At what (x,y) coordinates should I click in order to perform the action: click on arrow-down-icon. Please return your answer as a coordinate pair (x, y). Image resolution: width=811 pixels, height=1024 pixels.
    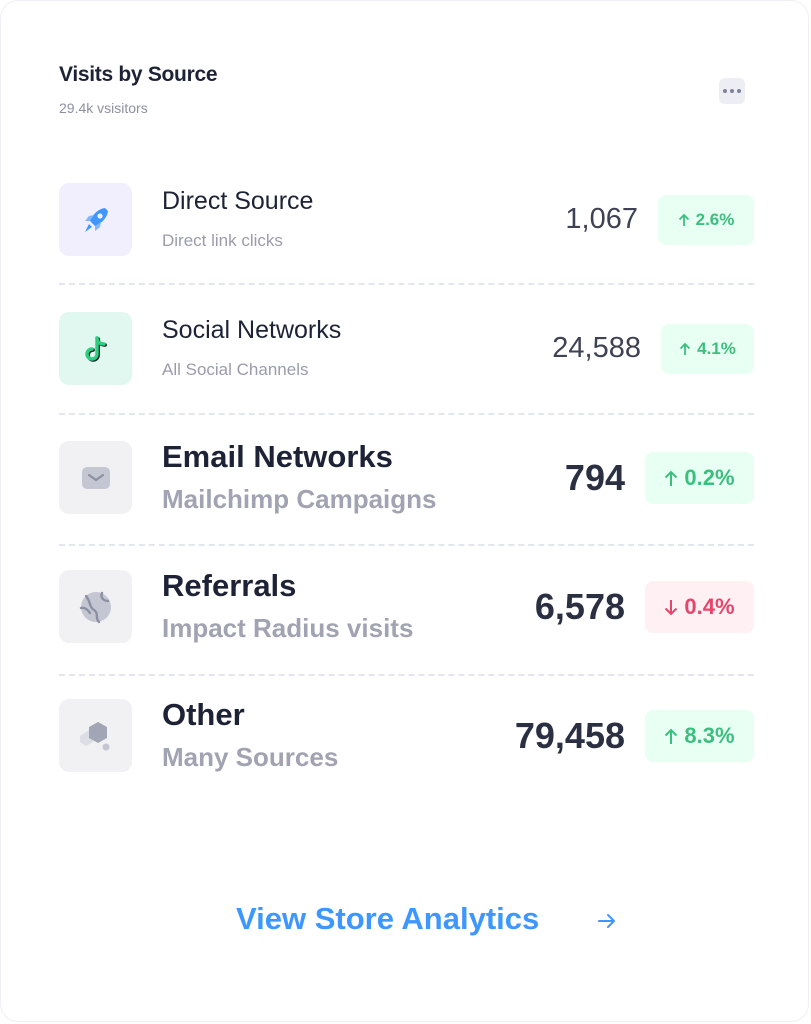
    Looking at the image, I should click on (671, 607).